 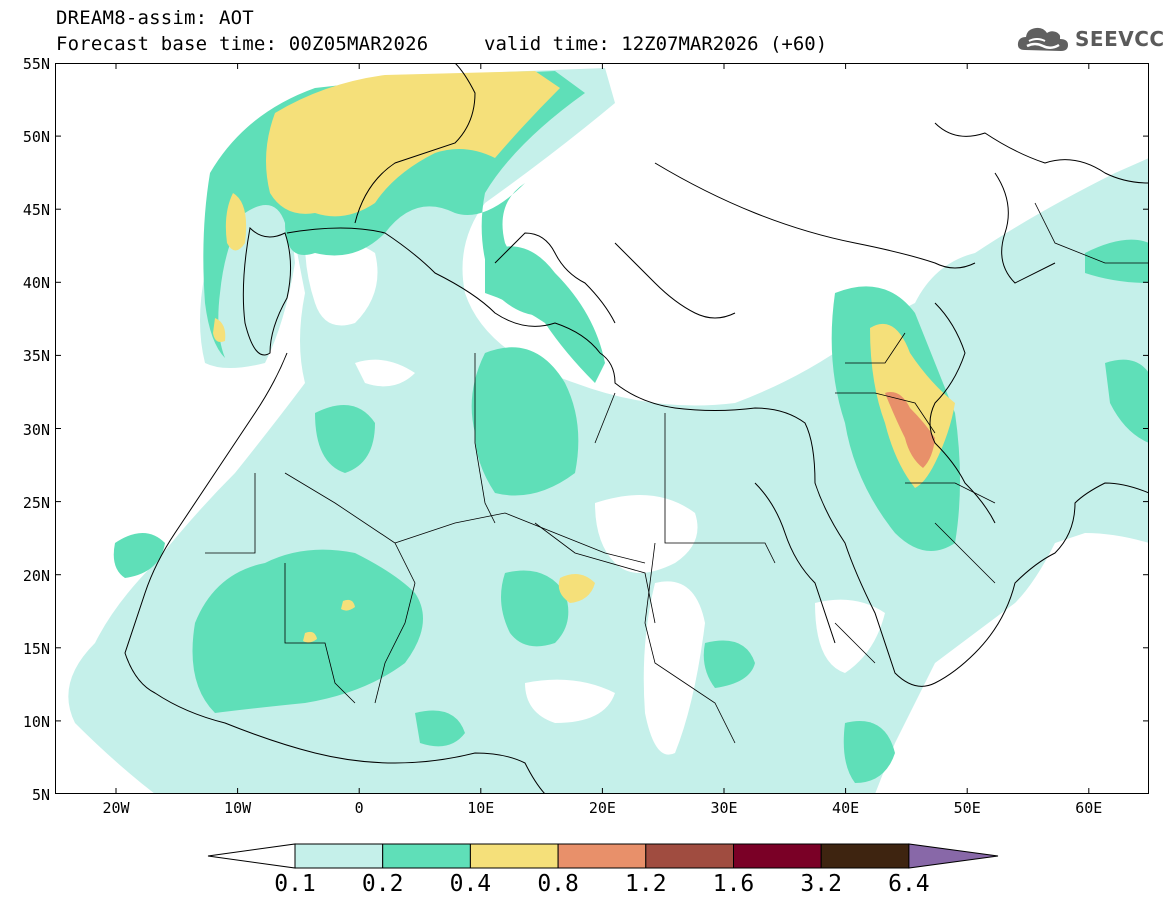 What do you see at coordinates (36, 283) in the screenshot?
I see `y-tick-label: 40N` at bounding box center [36, 283].